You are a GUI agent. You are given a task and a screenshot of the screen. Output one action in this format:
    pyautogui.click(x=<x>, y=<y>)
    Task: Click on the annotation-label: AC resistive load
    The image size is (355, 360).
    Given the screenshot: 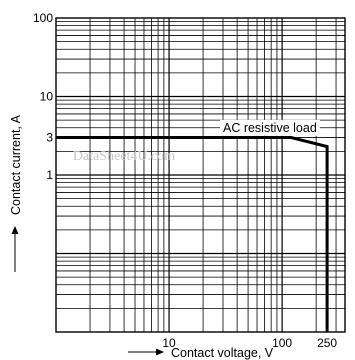 What is the action you would take?
    pyautogui.click(x=270, y=128)
    